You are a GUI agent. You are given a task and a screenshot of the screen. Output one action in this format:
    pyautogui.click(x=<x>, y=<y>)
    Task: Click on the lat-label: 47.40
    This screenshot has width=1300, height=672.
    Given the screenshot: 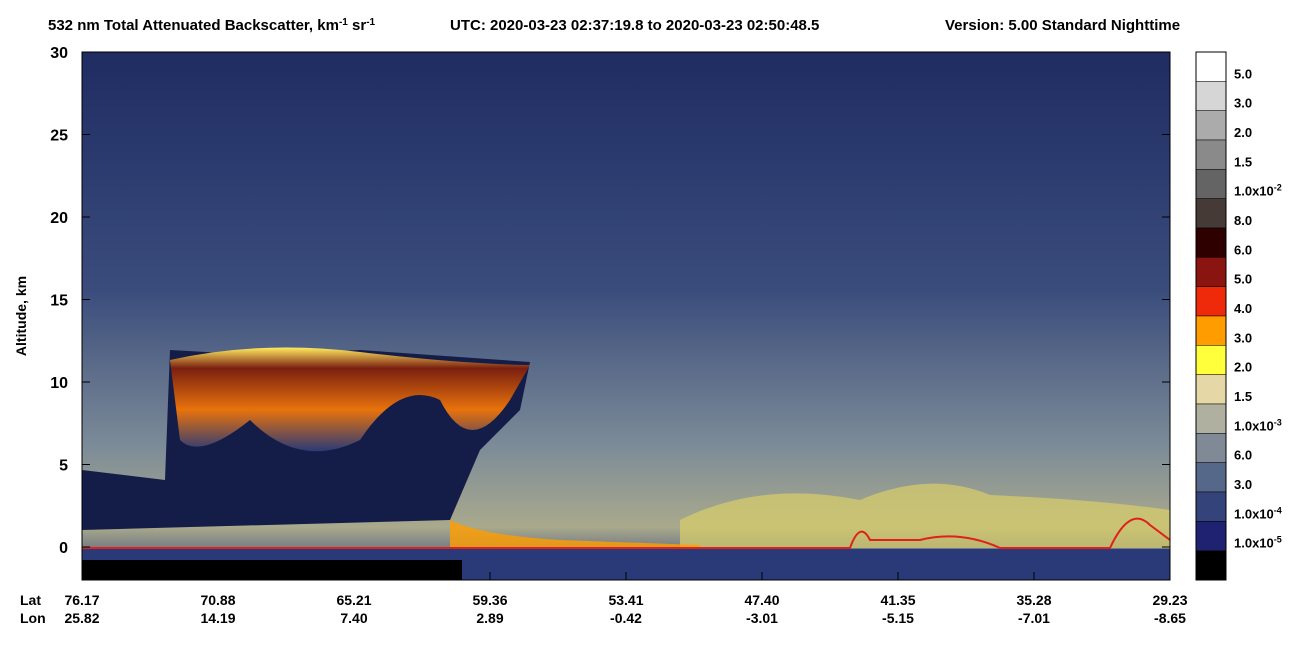 What is the action you would take?
    pyautogui.click(x=761, y=600)
    